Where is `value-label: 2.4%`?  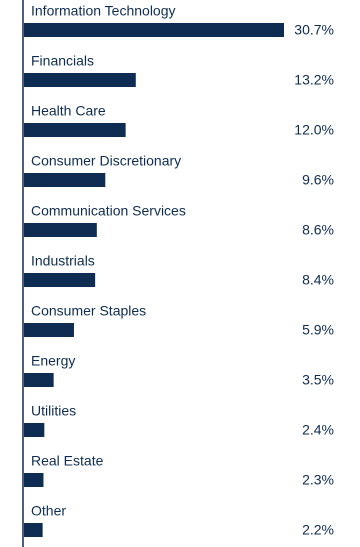 value-label: 2.4% is located at coordinates (318, 430).